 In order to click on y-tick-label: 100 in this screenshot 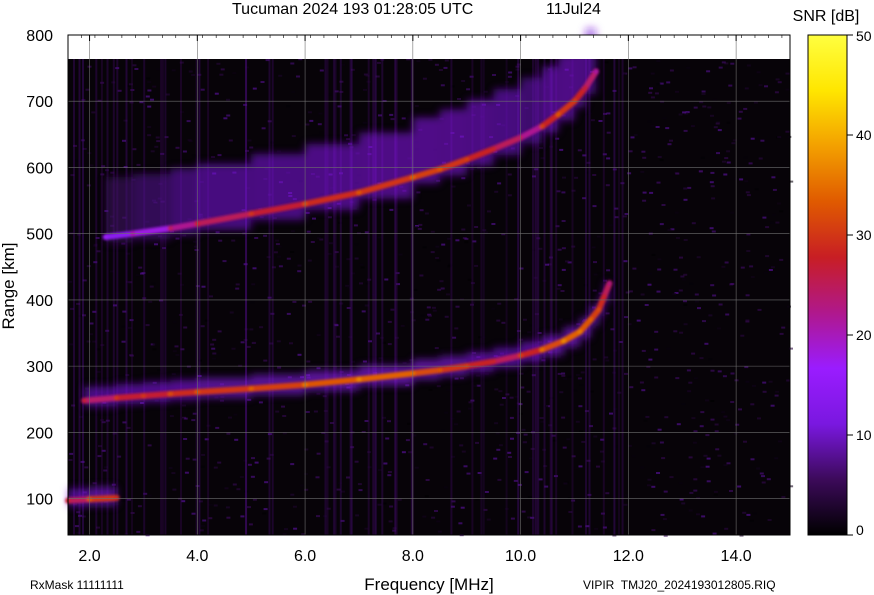, I will do `click(39, 500)`.